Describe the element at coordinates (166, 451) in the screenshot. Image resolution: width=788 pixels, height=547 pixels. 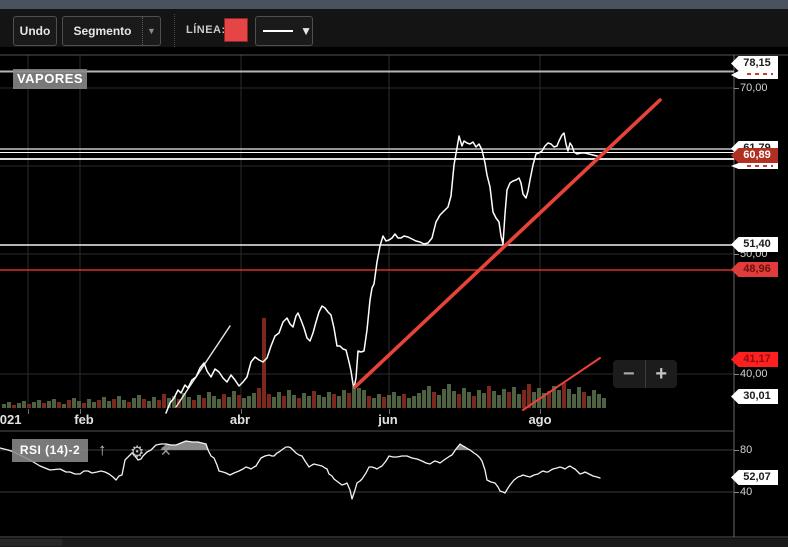
I see `close-icon: ✕` at that location.